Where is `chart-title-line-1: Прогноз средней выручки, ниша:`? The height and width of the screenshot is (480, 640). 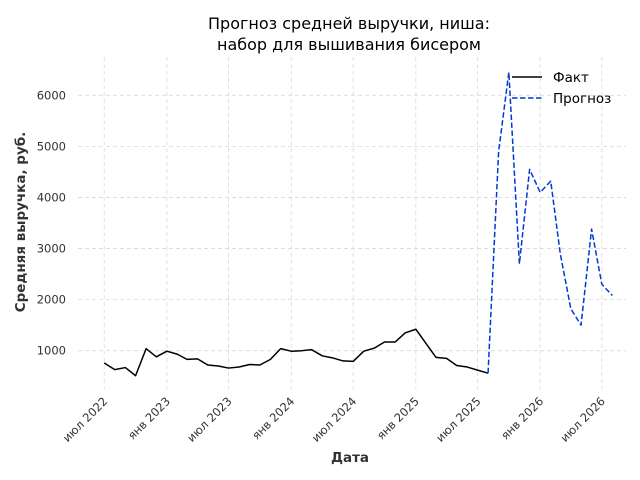
chart-title-line-1: Прогноз средней выручки, ниша: is located at coordinates (349, 23).